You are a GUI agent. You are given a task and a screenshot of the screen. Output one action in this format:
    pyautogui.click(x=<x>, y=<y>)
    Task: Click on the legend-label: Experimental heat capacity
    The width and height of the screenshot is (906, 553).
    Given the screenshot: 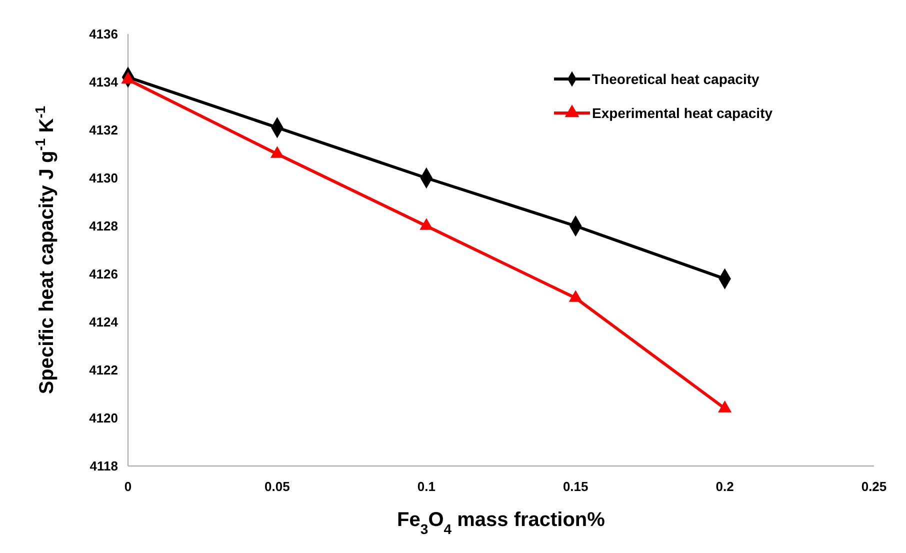 What is the action you would take?
    pyautogui.click(x=682, y=112)
    